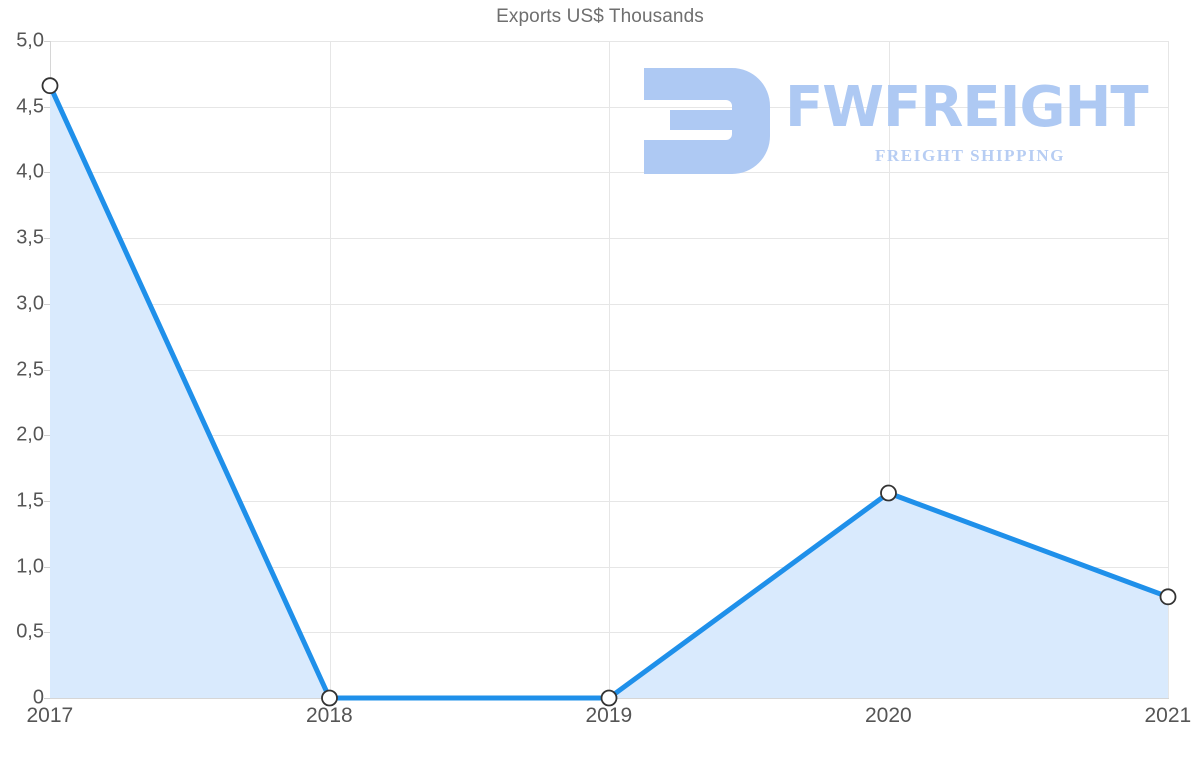  Describe the element at coordinates (30, 434) in the screenshot. I see `y-axis-tick-label: 2,0` at that location.